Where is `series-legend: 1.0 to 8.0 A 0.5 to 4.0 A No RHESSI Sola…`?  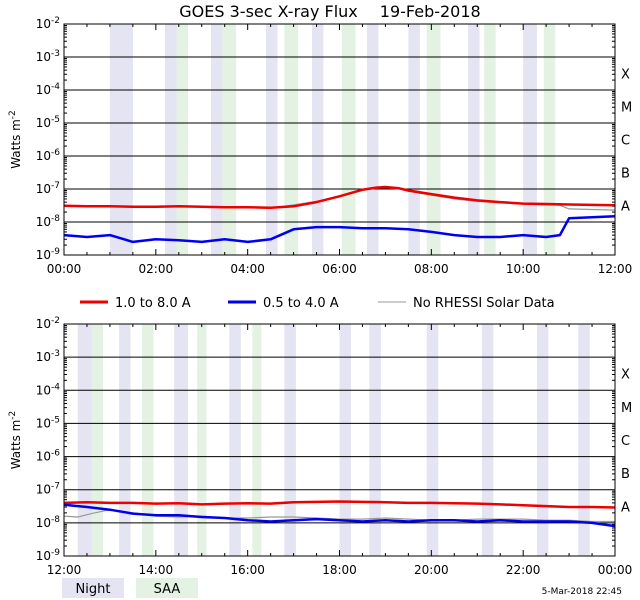
series-legend: 1.0 to 8.0 A 0.5 to 4.0 A No RHESSI Sola… is located at coordinates (317, 303).